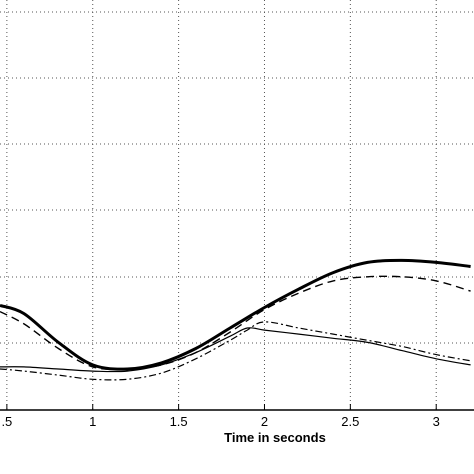 This screenshot has width=474, height=474. What do you see at coordinates (220, 421) in the screenshot?
I see `tick-labels: .5 1 1.5 2 2.5 3` at bounding box center [220, 421].